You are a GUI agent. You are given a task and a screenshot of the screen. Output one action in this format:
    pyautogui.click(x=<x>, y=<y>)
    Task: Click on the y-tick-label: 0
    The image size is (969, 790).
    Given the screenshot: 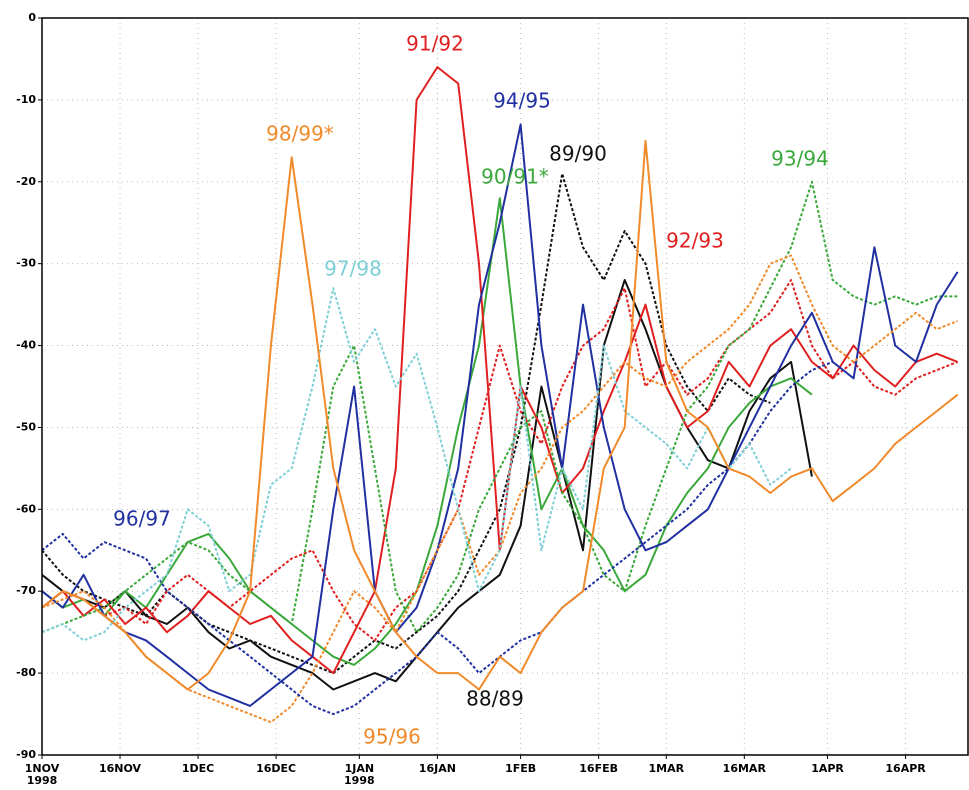 What is the action you would take?
    pyautogui.click(x=32, y=17)
    